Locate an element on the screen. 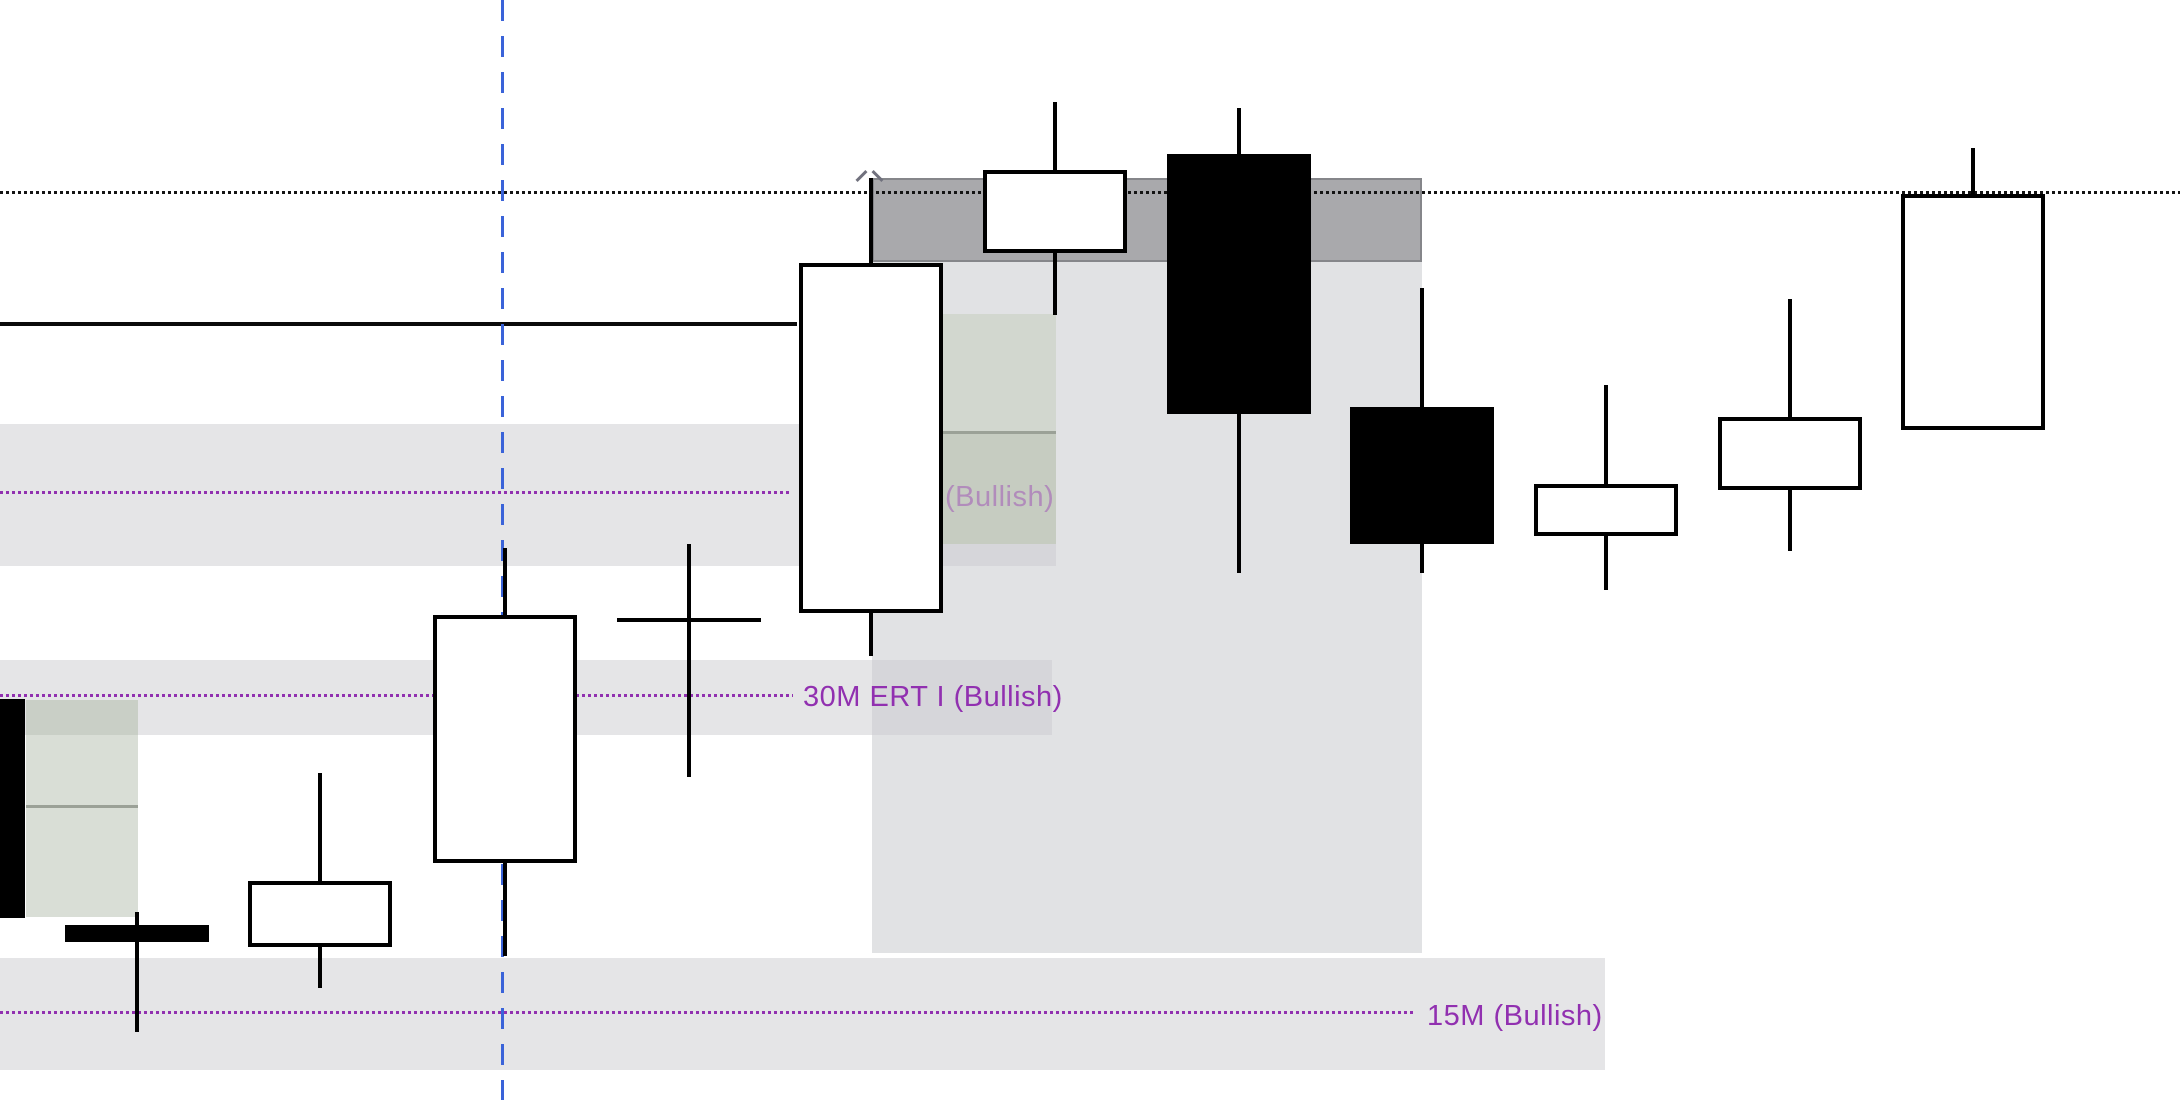 Image resolution: width=2180 pixels, height=1100 pixels. band-15m is located at coordinates (802, 1014).